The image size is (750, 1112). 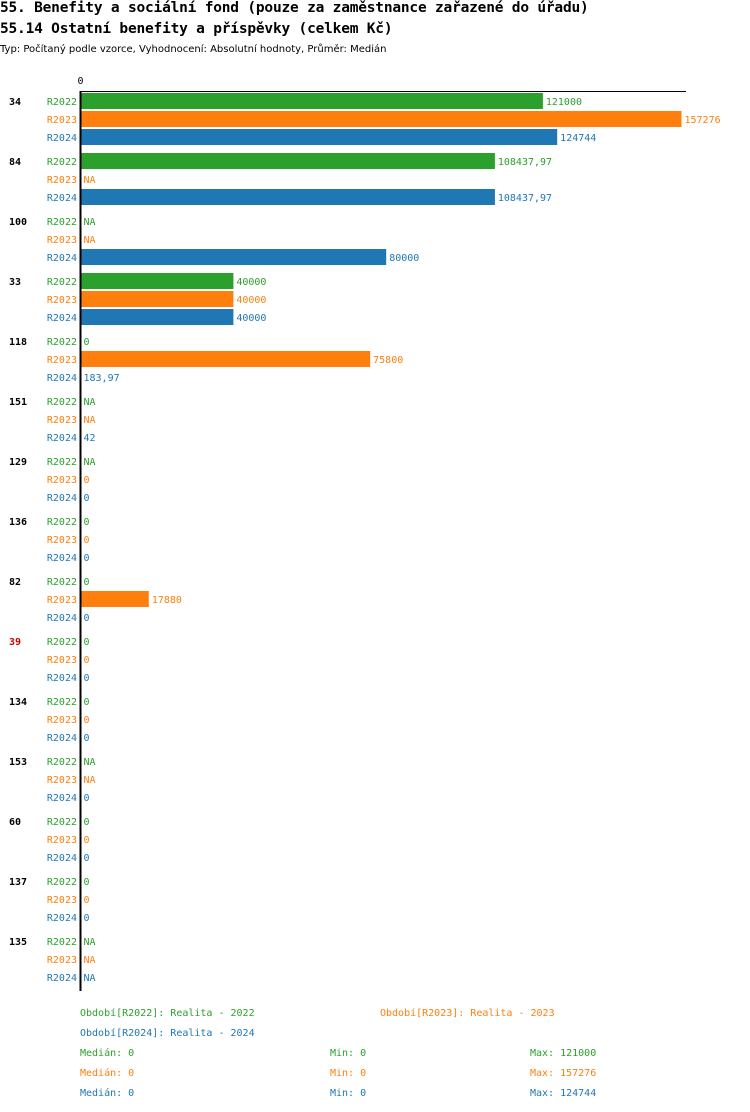 What do you see at coordinates (18, 882) in the screenshot?
I see `group-label: 137` at bounding box center [18, 882].